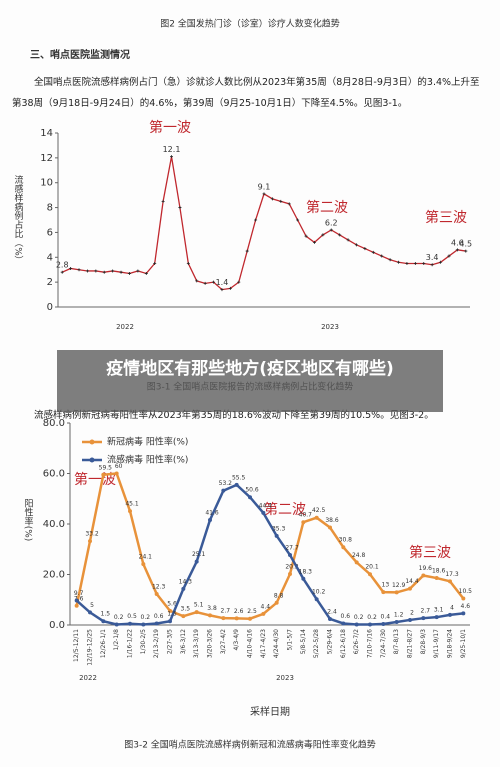 The height and width of the screenshot is (767, 500). Describe the element at coordinates (239, 477) in the screenshot. I see `data-label: 55.5` at that location.